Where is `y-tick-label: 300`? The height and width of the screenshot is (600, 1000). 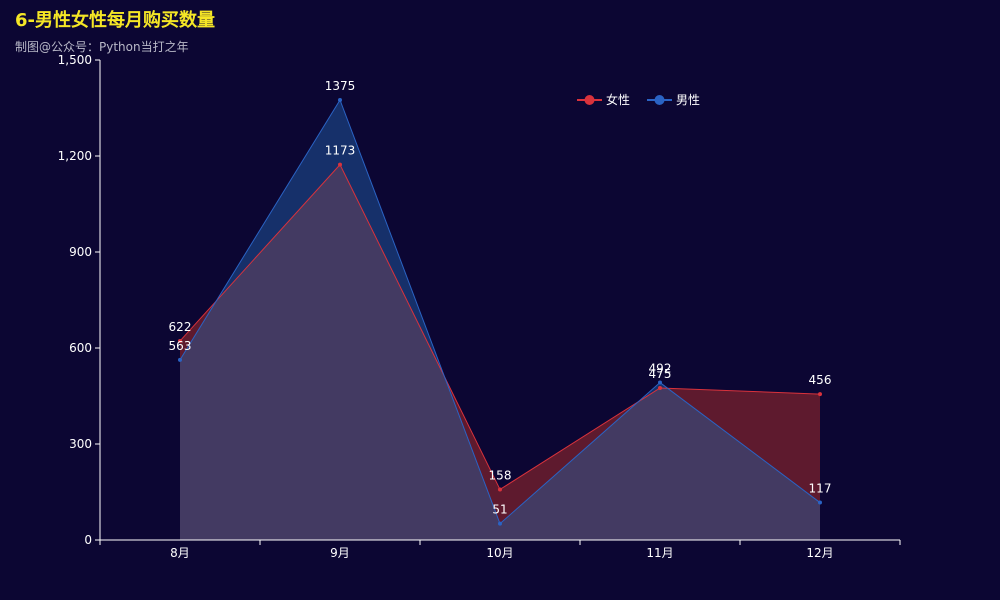
y-tick-label: 300 is located at coordinates (80, 444).